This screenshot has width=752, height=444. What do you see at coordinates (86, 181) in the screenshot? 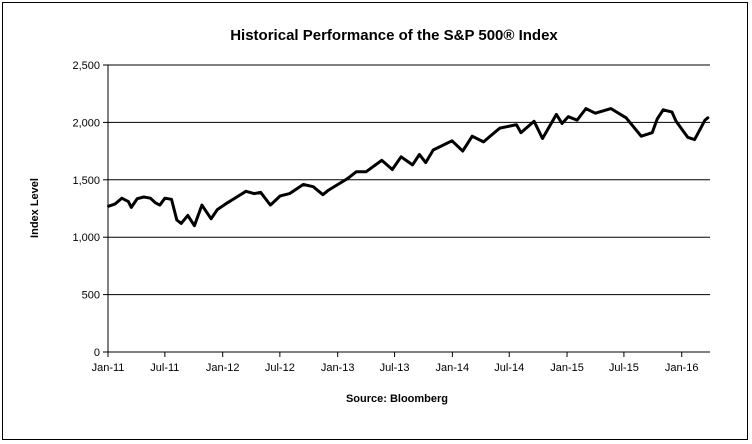
I see `y-tick-label: 1,500` at bounding box center [86, 181].